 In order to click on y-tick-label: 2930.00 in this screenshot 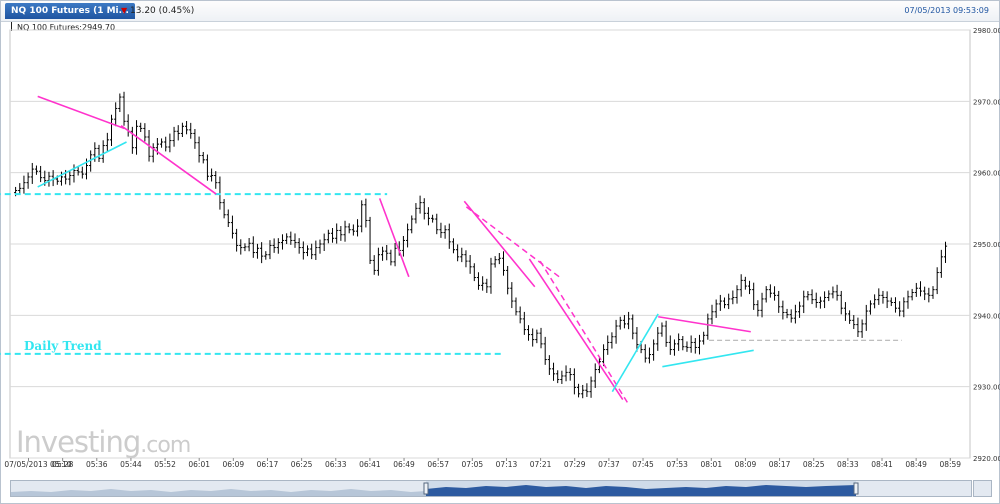, I will do `click(986, 388)`.